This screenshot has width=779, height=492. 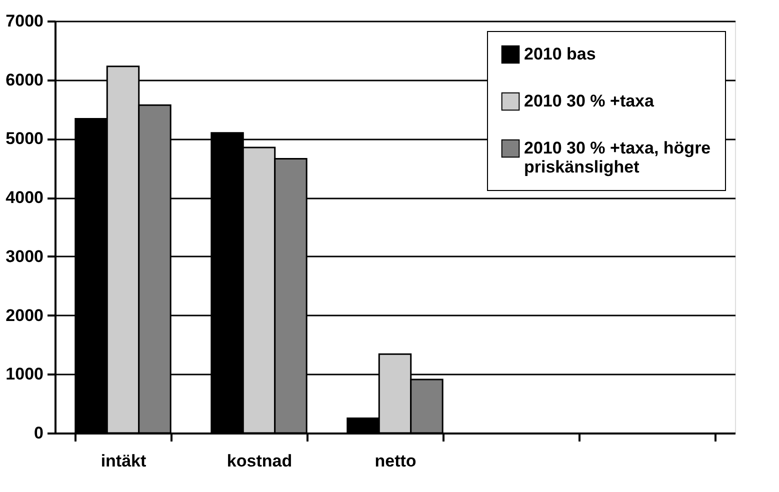 I want to click on legend-label: 2010 bas, so click(x=560, y=54).